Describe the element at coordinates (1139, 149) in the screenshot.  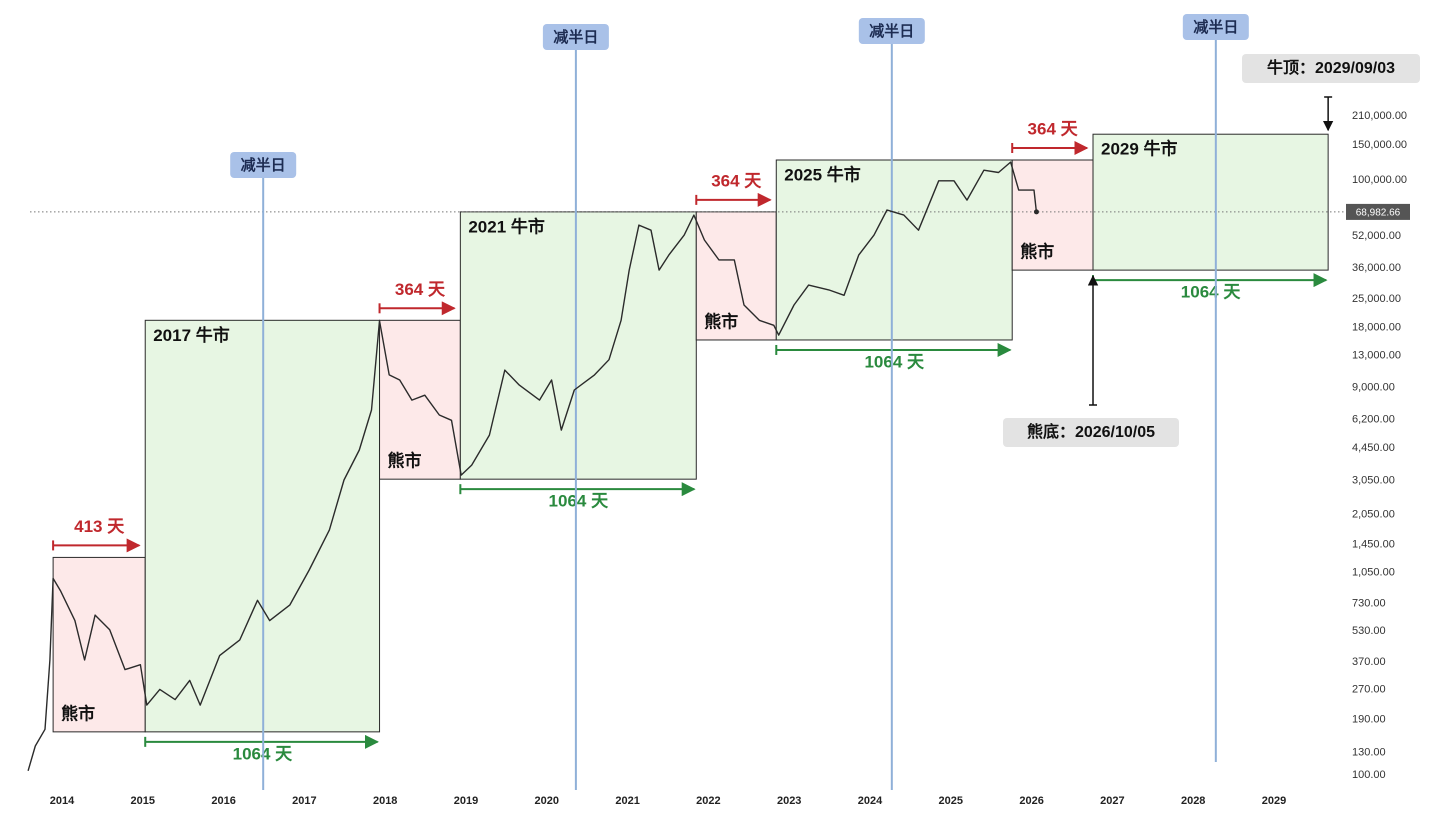
I see `region-label: 2029 牛市` at that location.